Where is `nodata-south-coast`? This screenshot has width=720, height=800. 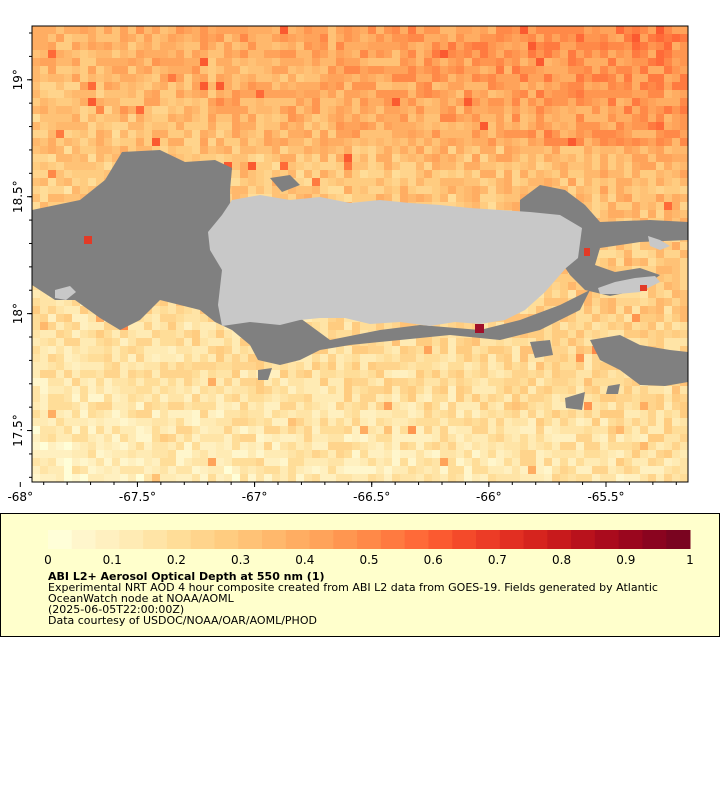 nodata-south-coast is located at coordinates (405, 327).